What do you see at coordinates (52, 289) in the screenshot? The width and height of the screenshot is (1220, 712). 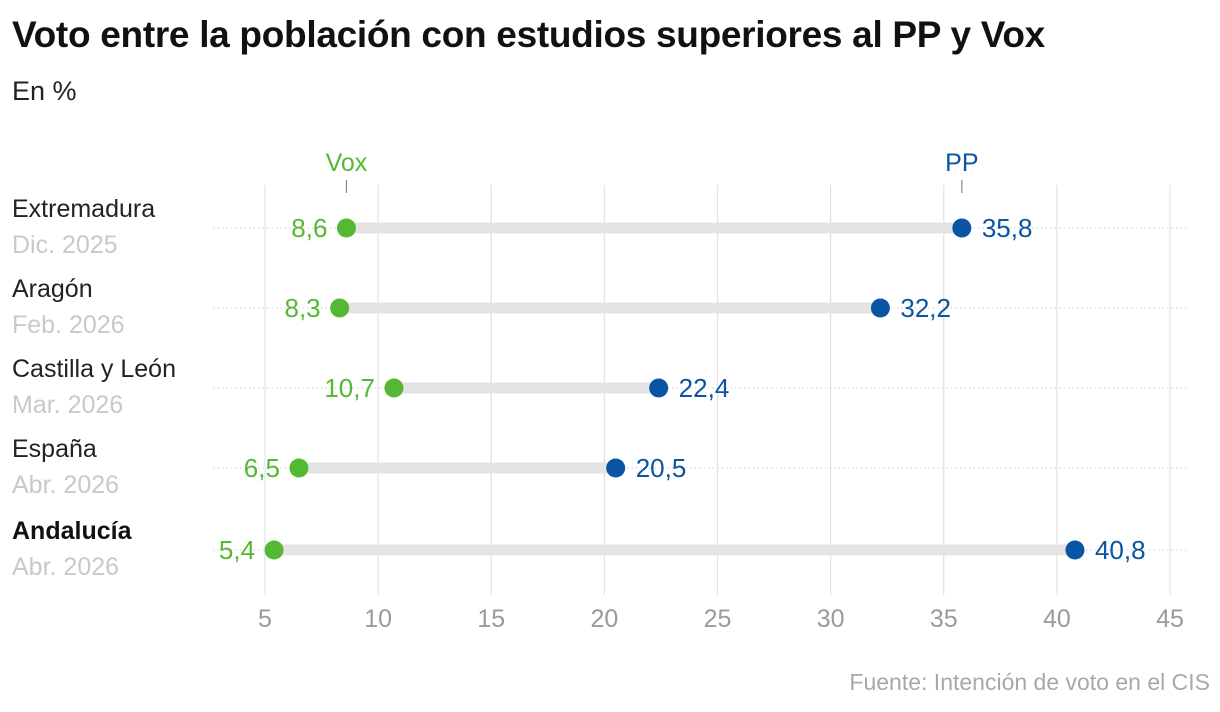 I see `row-region-label: Aragón` at bounding box center [52, 289].